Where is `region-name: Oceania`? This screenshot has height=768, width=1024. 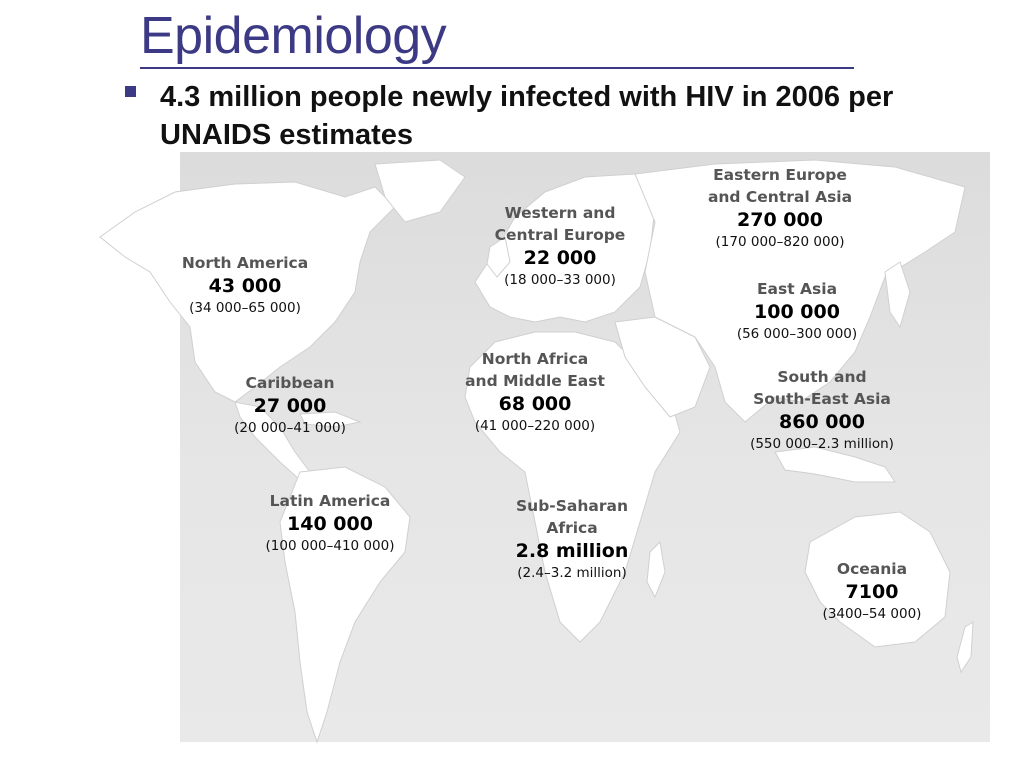 region-name: Oceania is located at coordinates (872, 569).